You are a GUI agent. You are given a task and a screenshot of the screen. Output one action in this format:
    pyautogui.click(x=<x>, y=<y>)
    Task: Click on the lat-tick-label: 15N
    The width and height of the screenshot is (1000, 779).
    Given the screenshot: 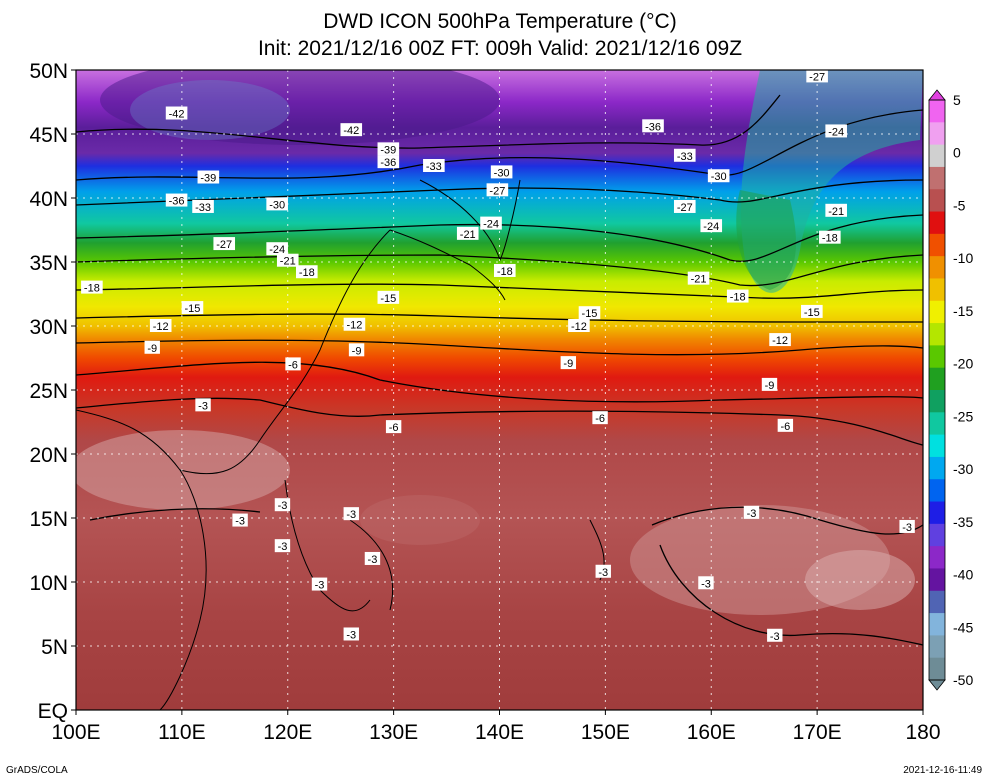 What is the action you would take?
    pyautogui.click(x=48, y=519)
    